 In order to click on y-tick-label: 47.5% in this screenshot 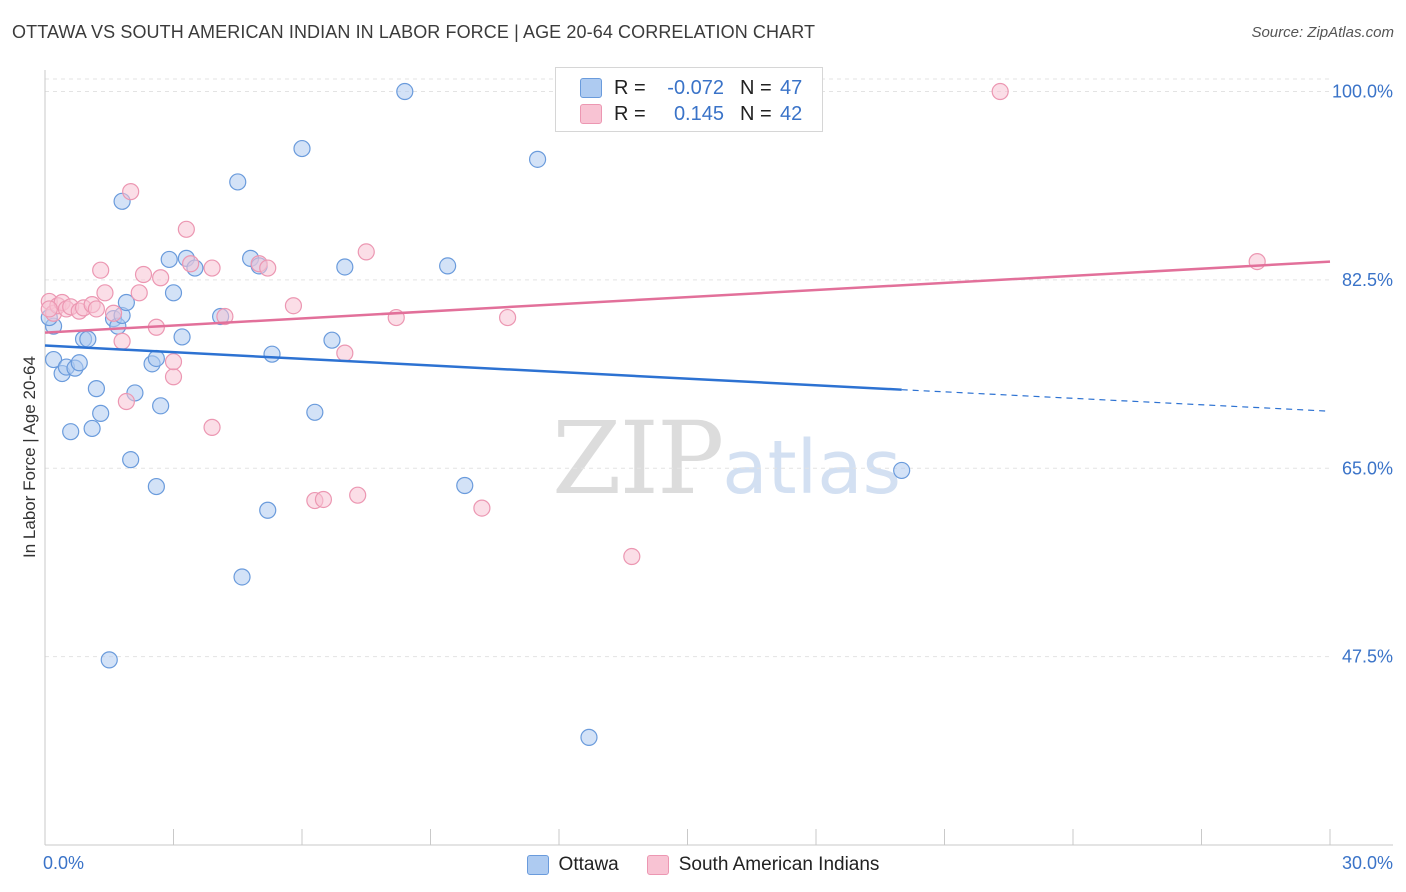, I will do `click(1367, 657)`.